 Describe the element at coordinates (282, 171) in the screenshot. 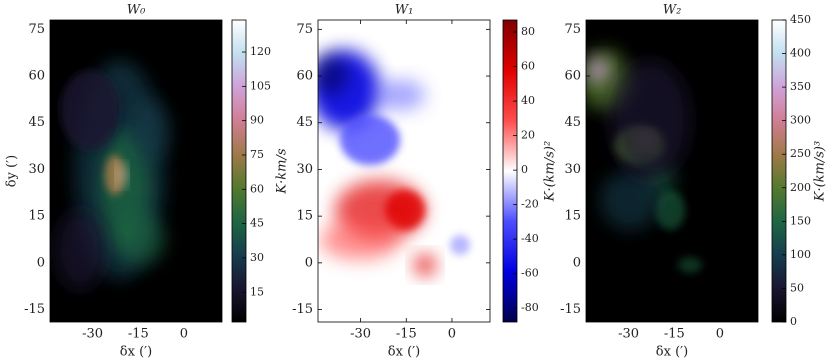

I see `colorbar-label: K·km/s` at that location.